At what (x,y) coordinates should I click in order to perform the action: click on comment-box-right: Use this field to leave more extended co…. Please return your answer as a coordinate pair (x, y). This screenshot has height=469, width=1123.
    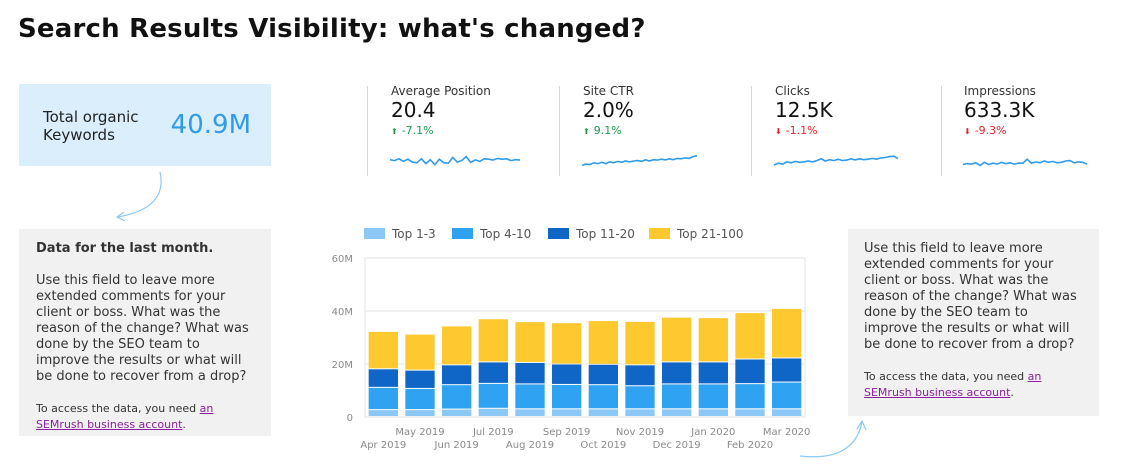
    Looking at the image, I should click on (973, 322).